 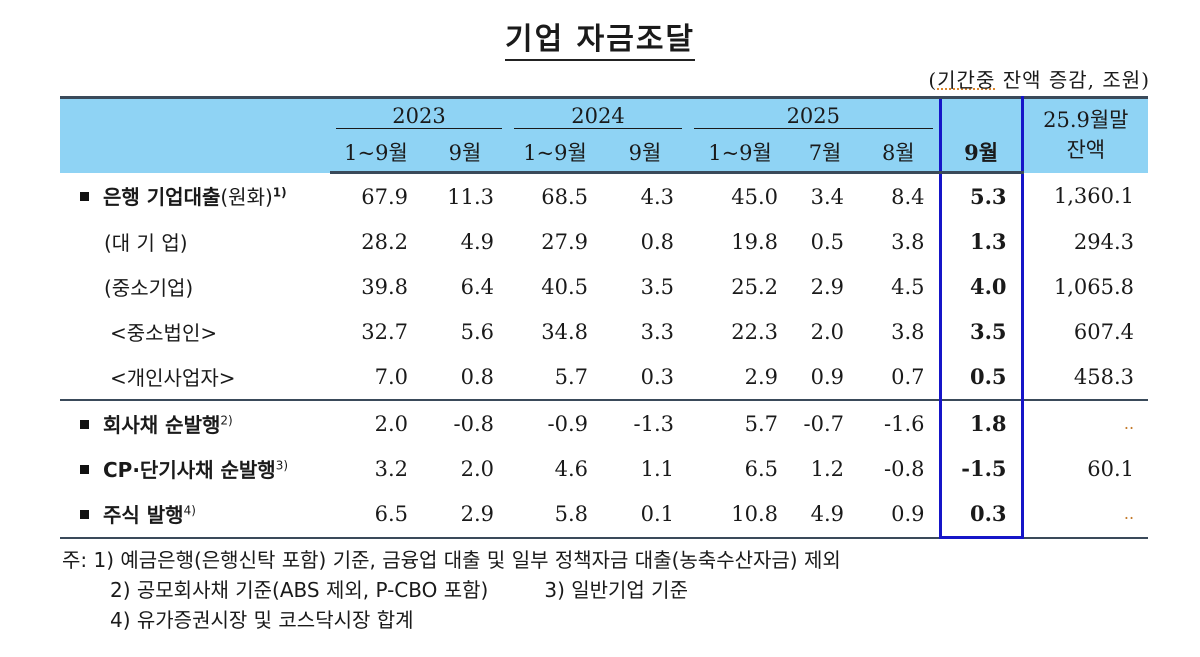 I want to click on row-label: 주식 발행4), so click(x=195, y=515).